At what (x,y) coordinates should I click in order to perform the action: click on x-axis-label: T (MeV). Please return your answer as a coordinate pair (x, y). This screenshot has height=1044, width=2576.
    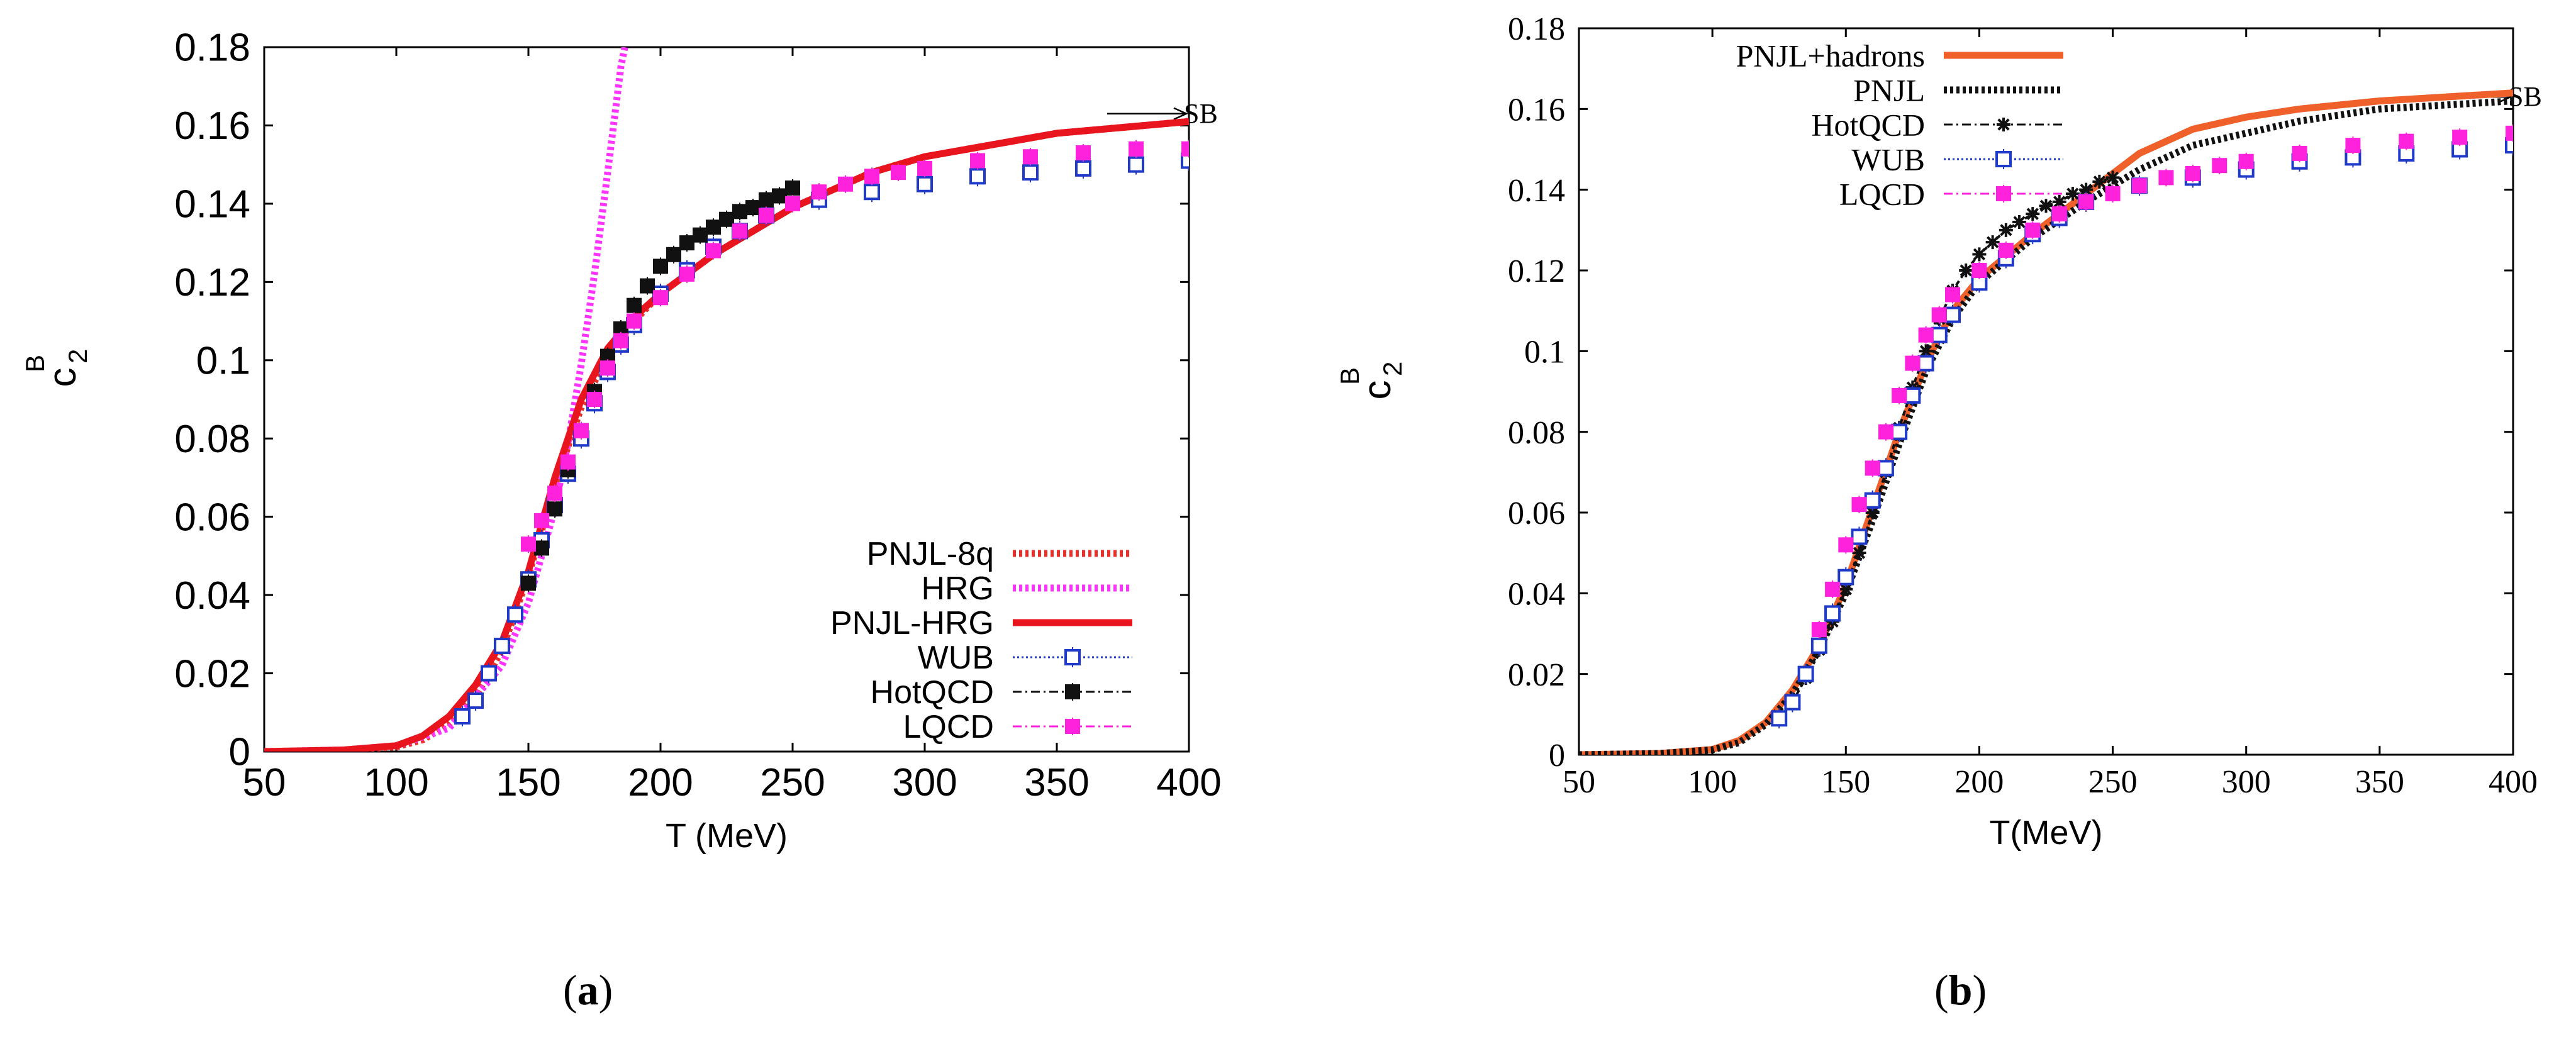
    Looking at the image, I should click on (727, 836).